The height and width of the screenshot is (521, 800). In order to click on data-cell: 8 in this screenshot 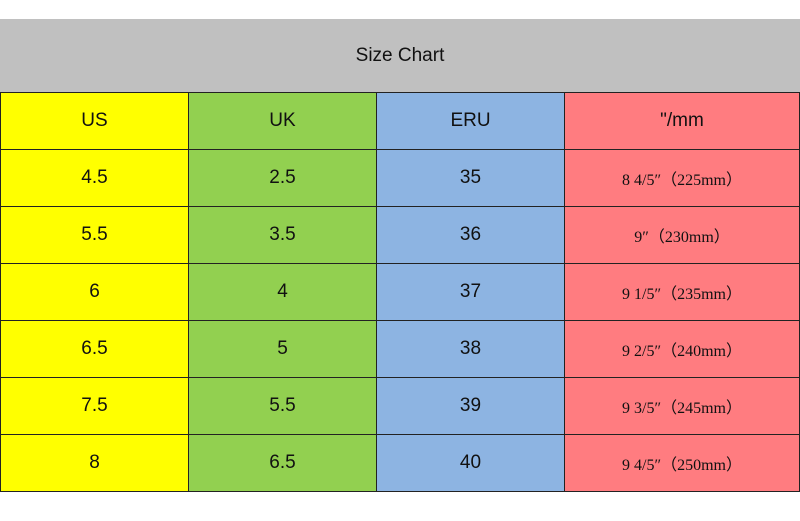, I will do `click(94, 463)`.